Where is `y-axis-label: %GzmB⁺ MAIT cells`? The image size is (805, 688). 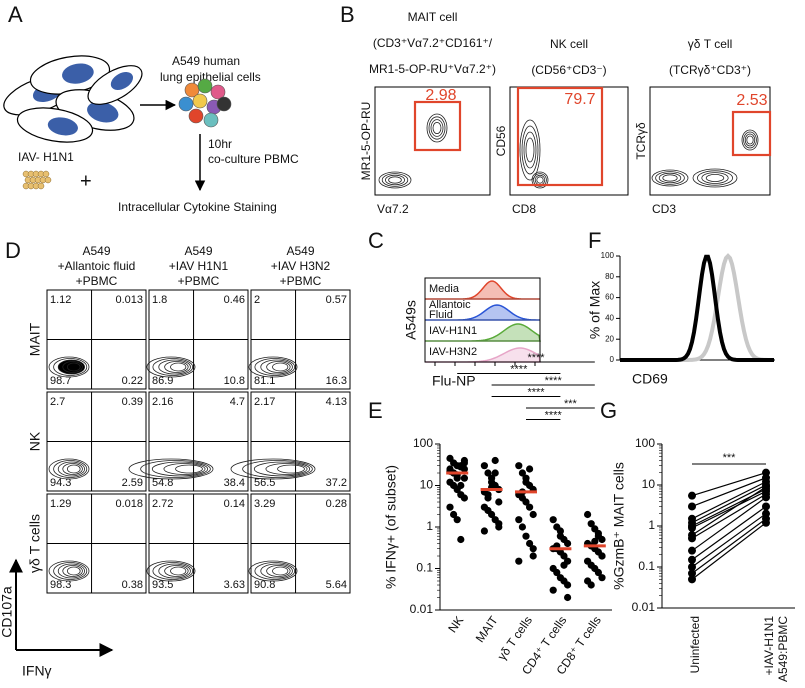 y-axis-label: %GzmB⁺ MAIT cells is located at coordinates (619, 526).